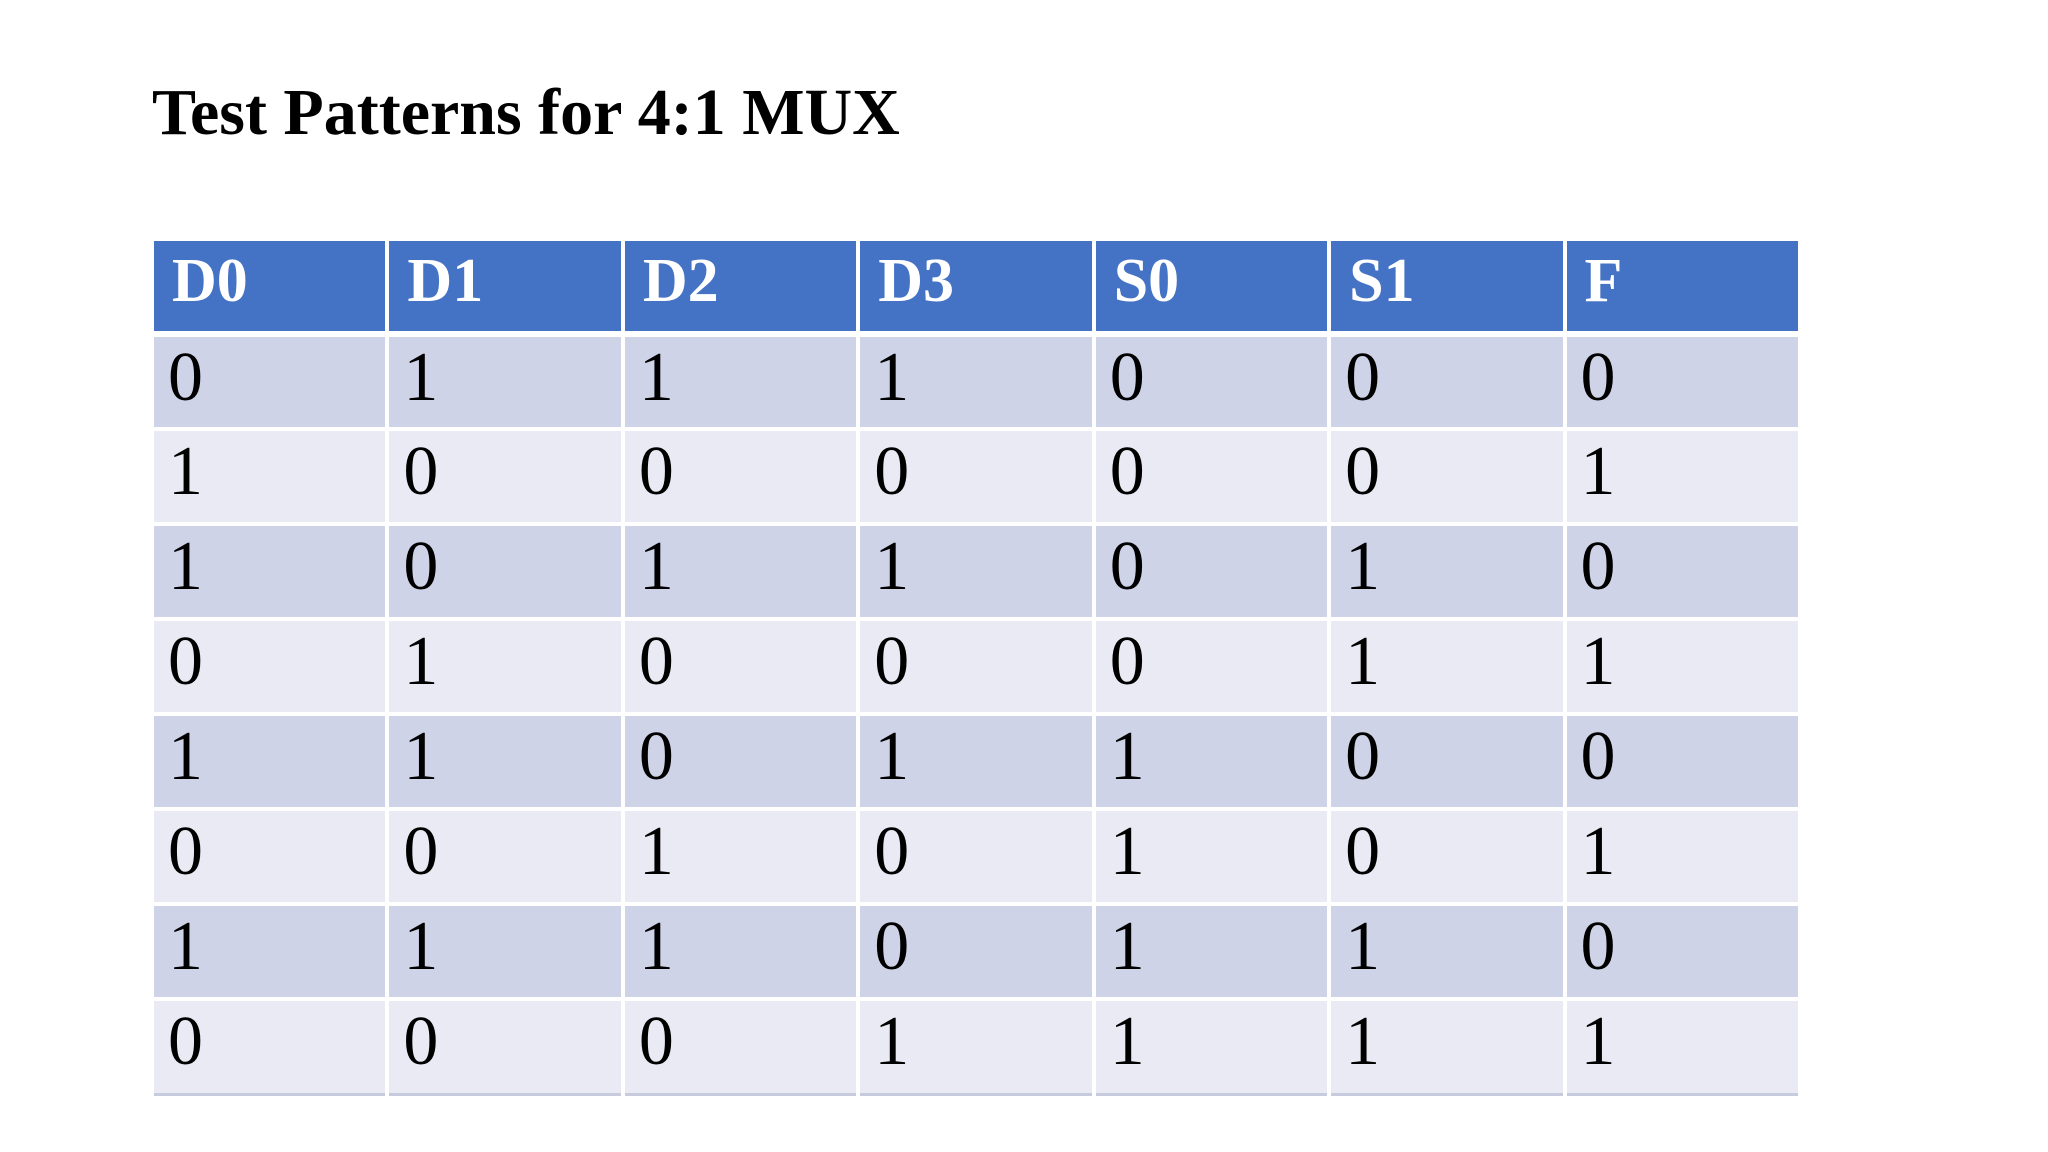 This screenshot has height=1152, width=2048. I want to click on column-header: D2, so click(740, 287).